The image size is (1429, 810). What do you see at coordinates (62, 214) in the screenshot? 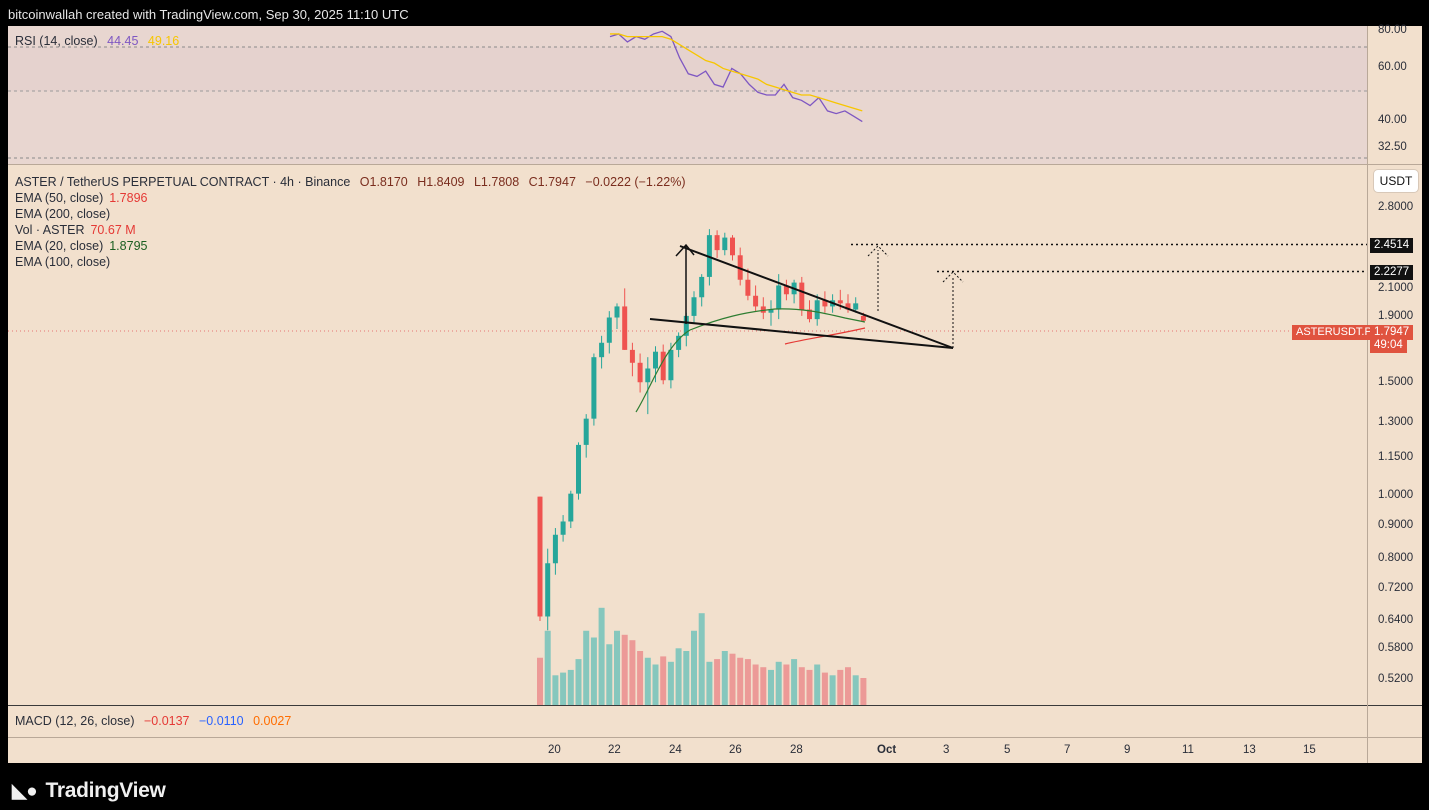
I see `indicator-ema200: EMA (200, close)` at bounding box center [62, 214].